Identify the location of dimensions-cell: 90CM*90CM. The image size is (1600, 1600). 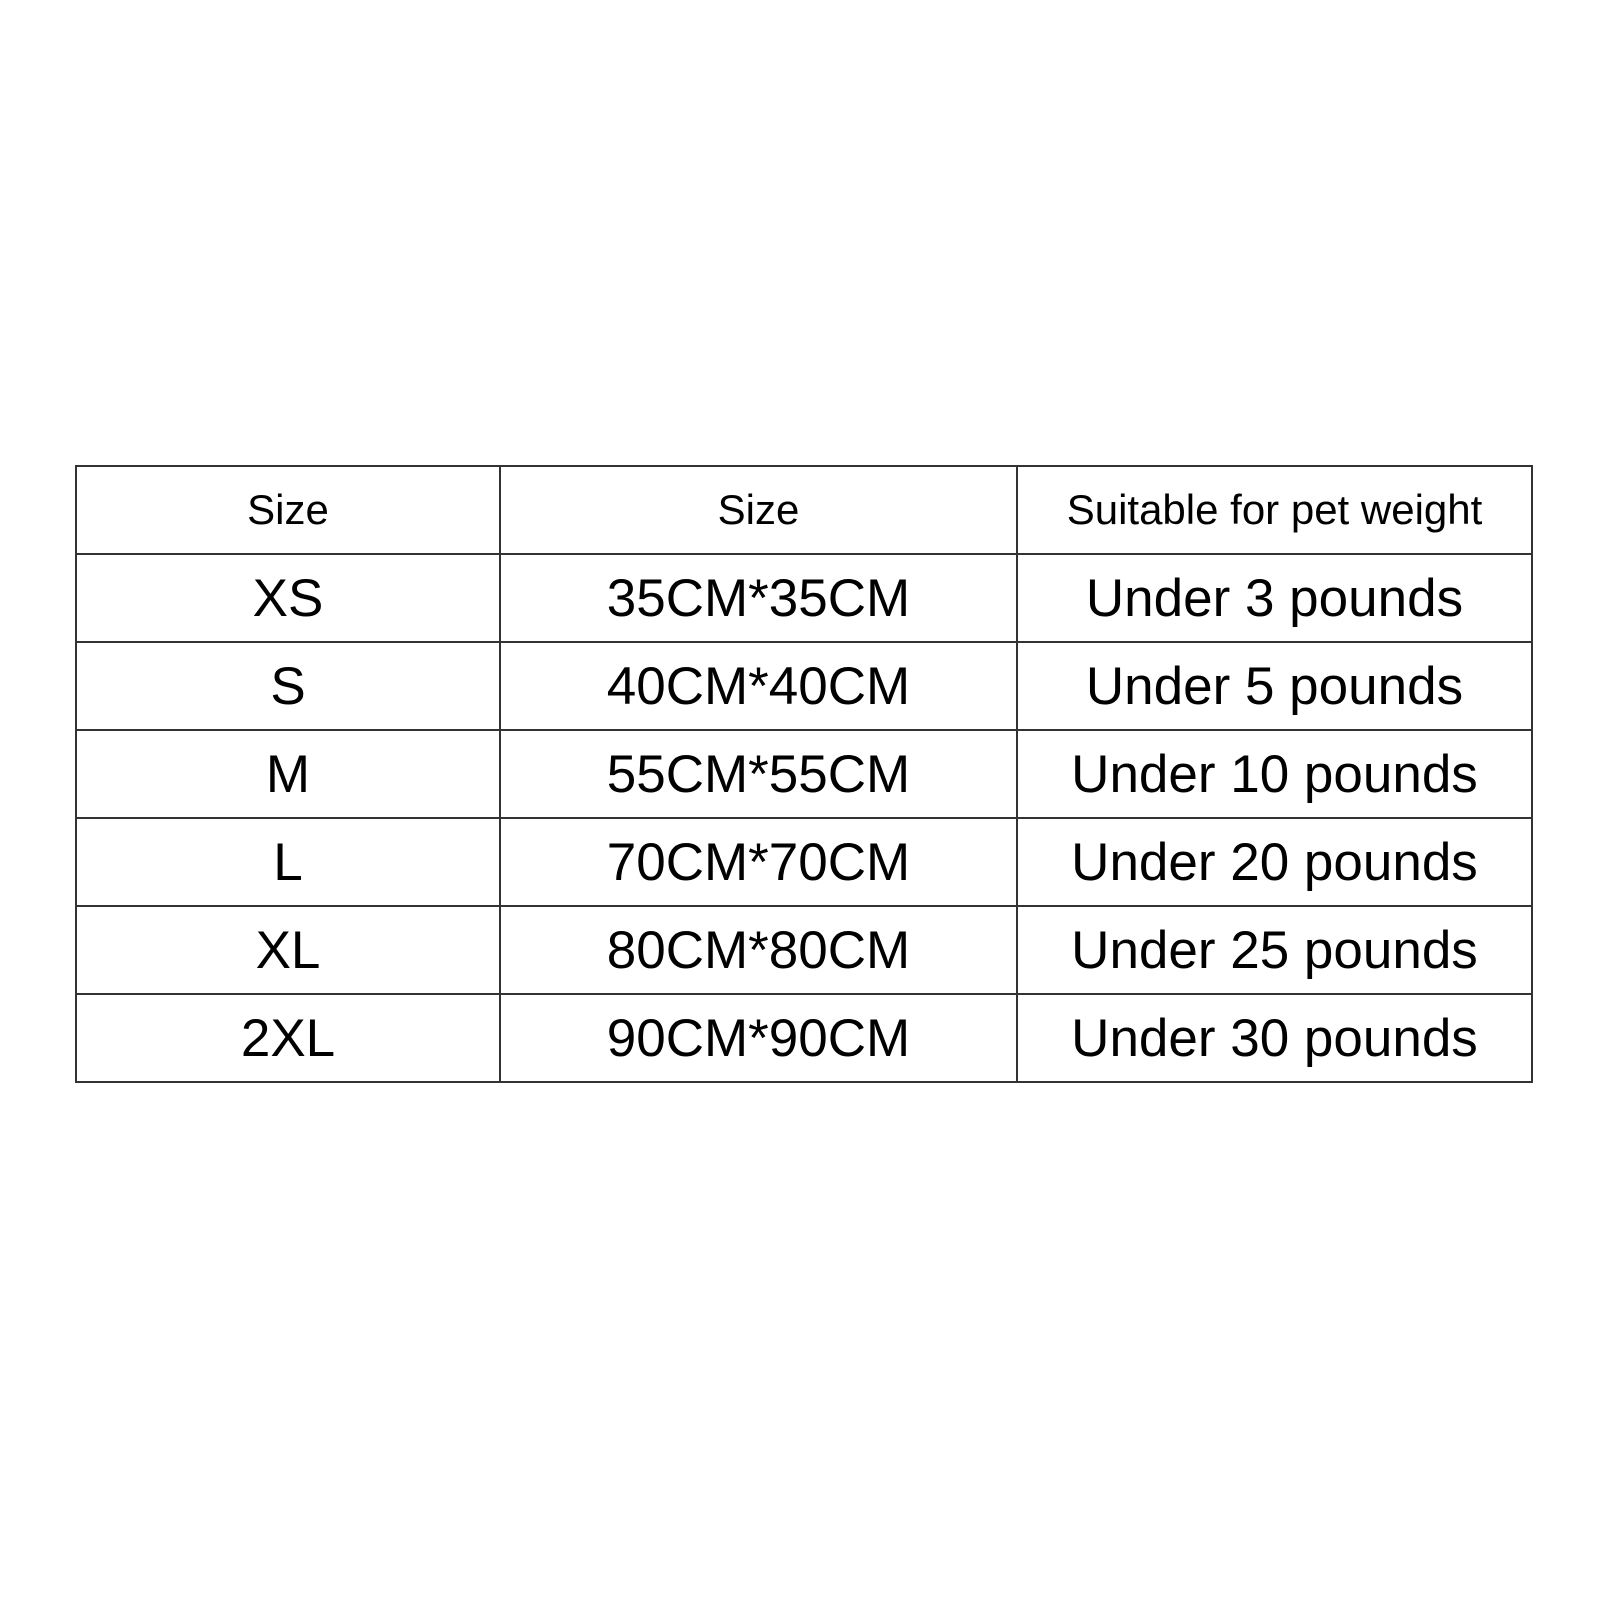
(758, 1038).